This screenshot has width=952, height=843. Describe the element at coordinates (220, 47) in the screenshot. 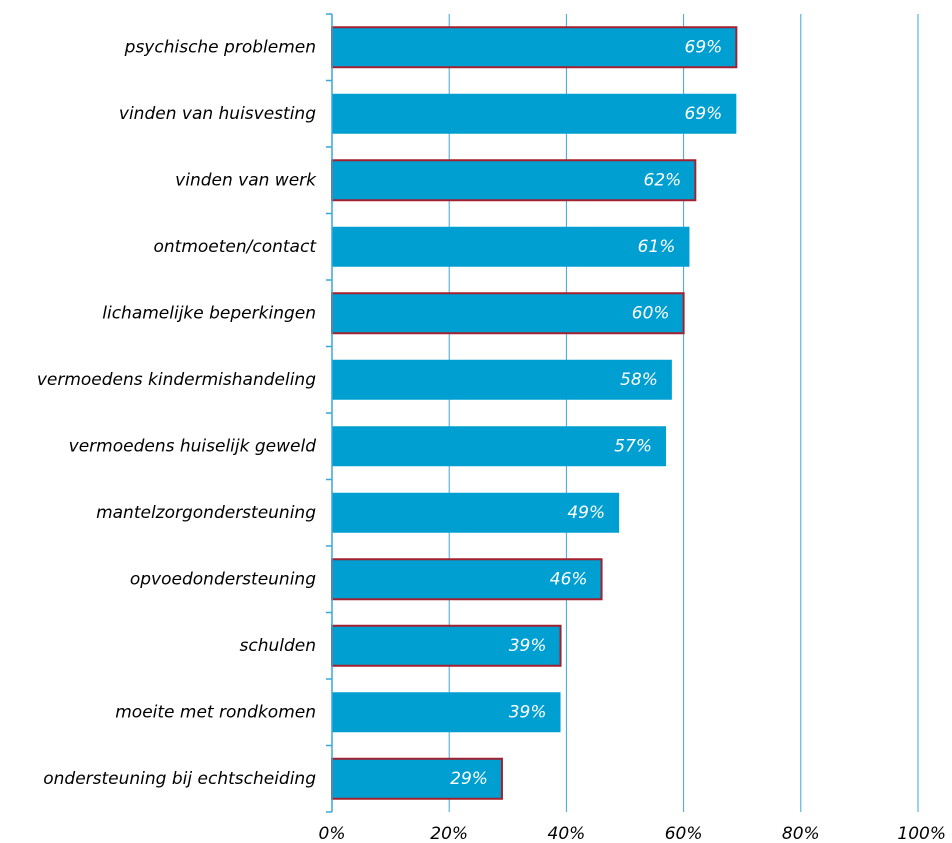

I see `category-label: psychische problemen` at that location.